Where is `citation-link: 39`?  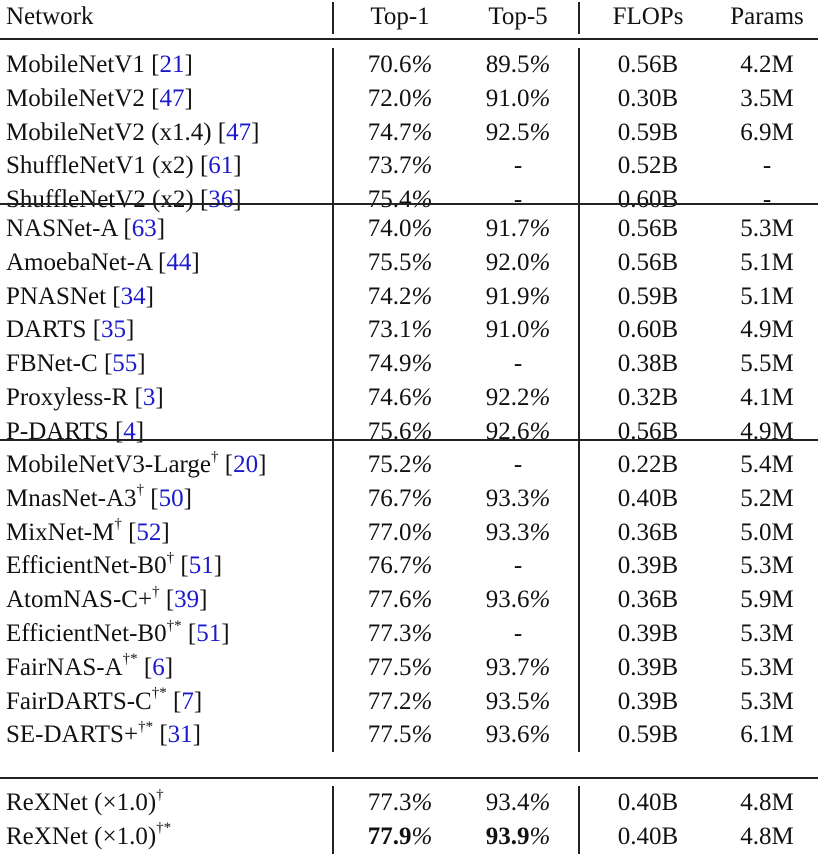 citation-link: 39 is located at coordinates (187, 600).